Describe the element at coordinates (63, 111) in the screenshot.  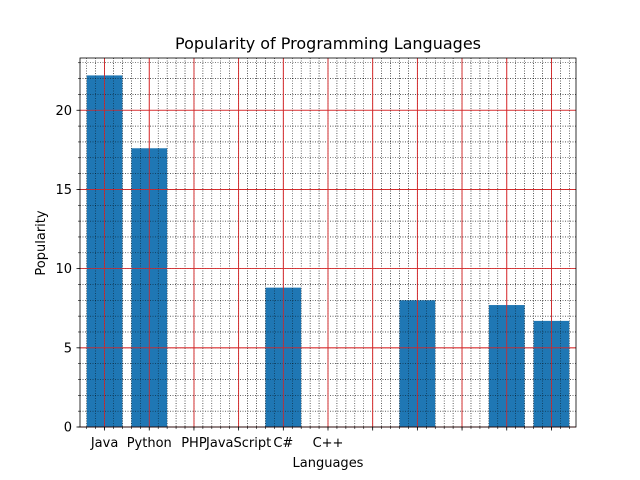
I see `y-tick-label: 20` at that location.